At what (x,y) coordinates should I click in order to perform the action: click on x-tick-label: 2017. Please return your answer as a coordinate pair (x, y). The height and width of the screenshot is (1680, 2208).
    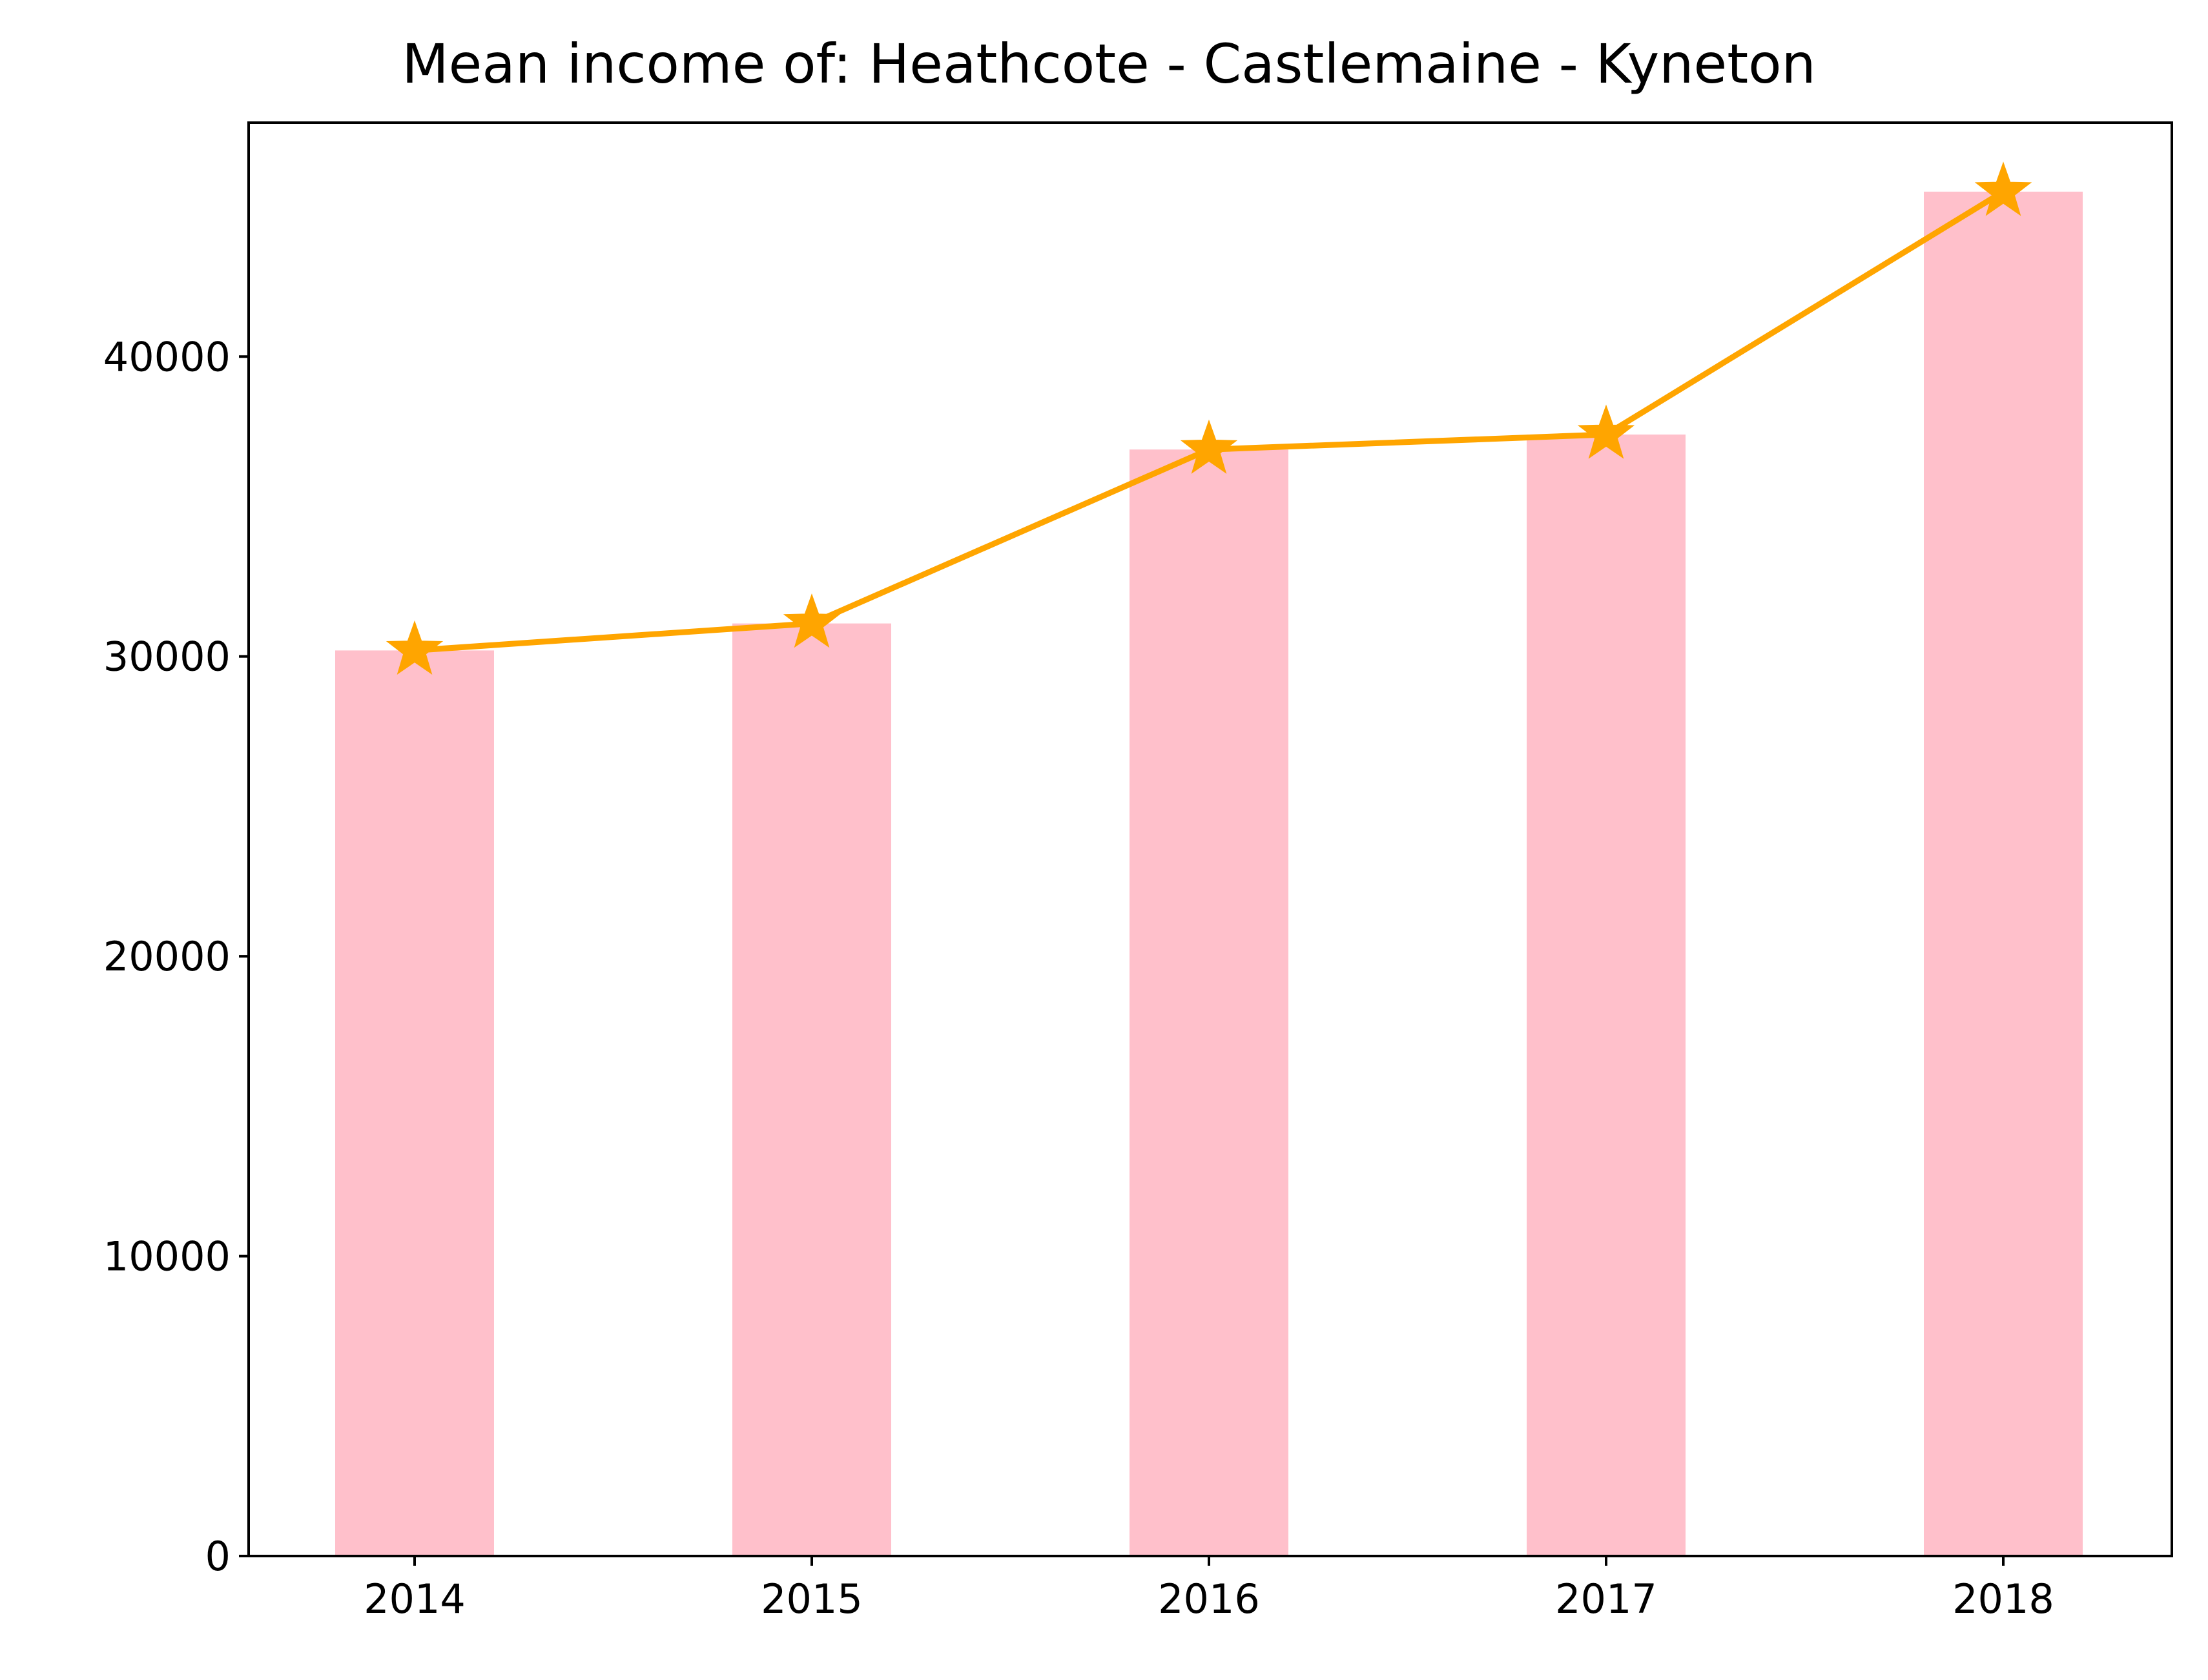
    Looking at the image, I should click on (1606, 1599).